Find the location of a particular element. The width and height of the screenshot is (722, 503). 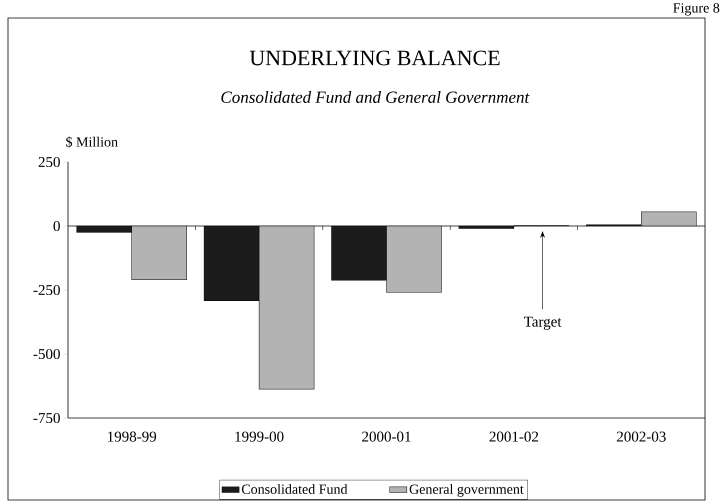

chart-title: UNDERLYING BALANCE is located at coordinates (375, 58).